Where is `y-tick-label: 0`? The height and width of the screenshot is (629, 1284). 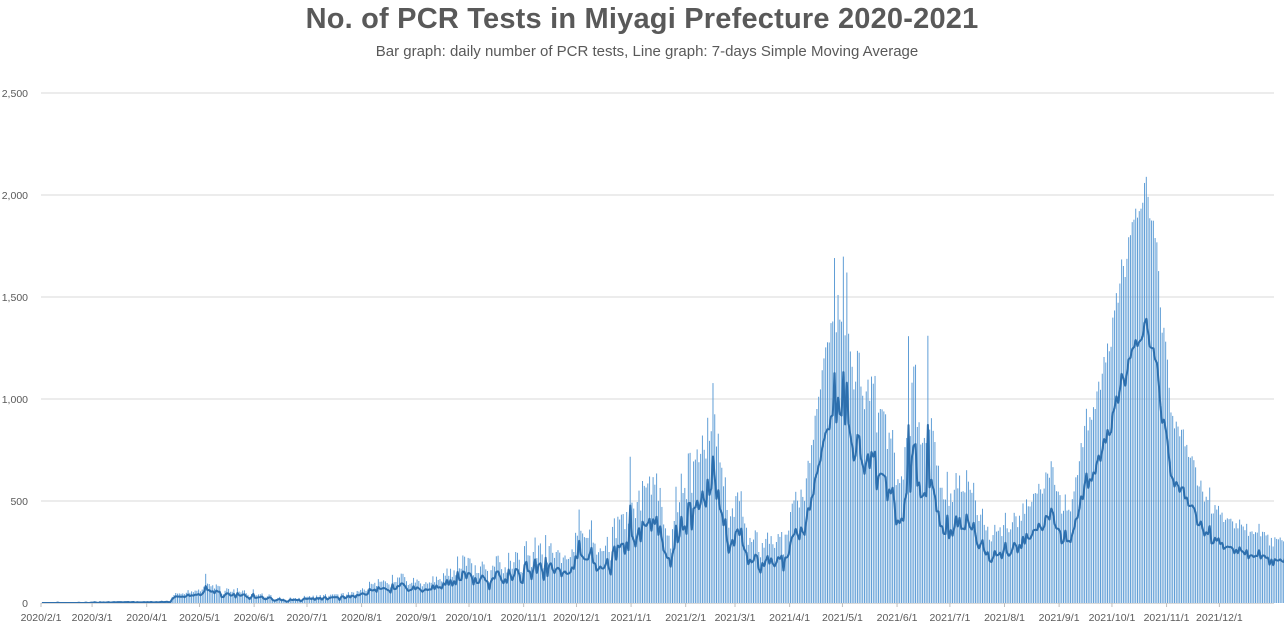 y-tick-label: 0 is located at coordinates (25, 604).